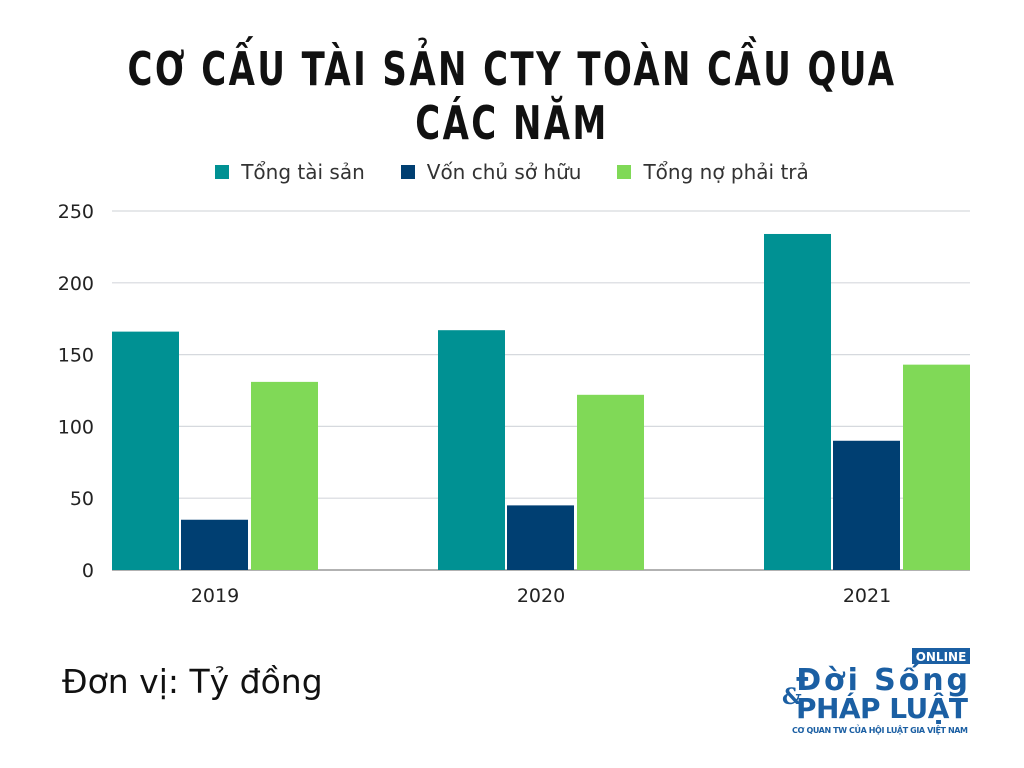  What do you see at coordinates (512, 96) in the screenshot?
I see `chart-title: CƠ CẤU TÀI SẢN CTY TOÀN CẦU QUA CÁC NĂM` at bounding box center [512, 96].